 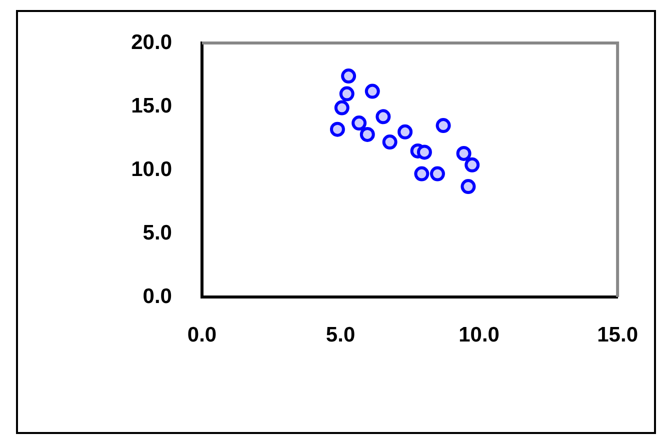 I want to click on y-tick-label: 10.0, so click(x=151, y=169).